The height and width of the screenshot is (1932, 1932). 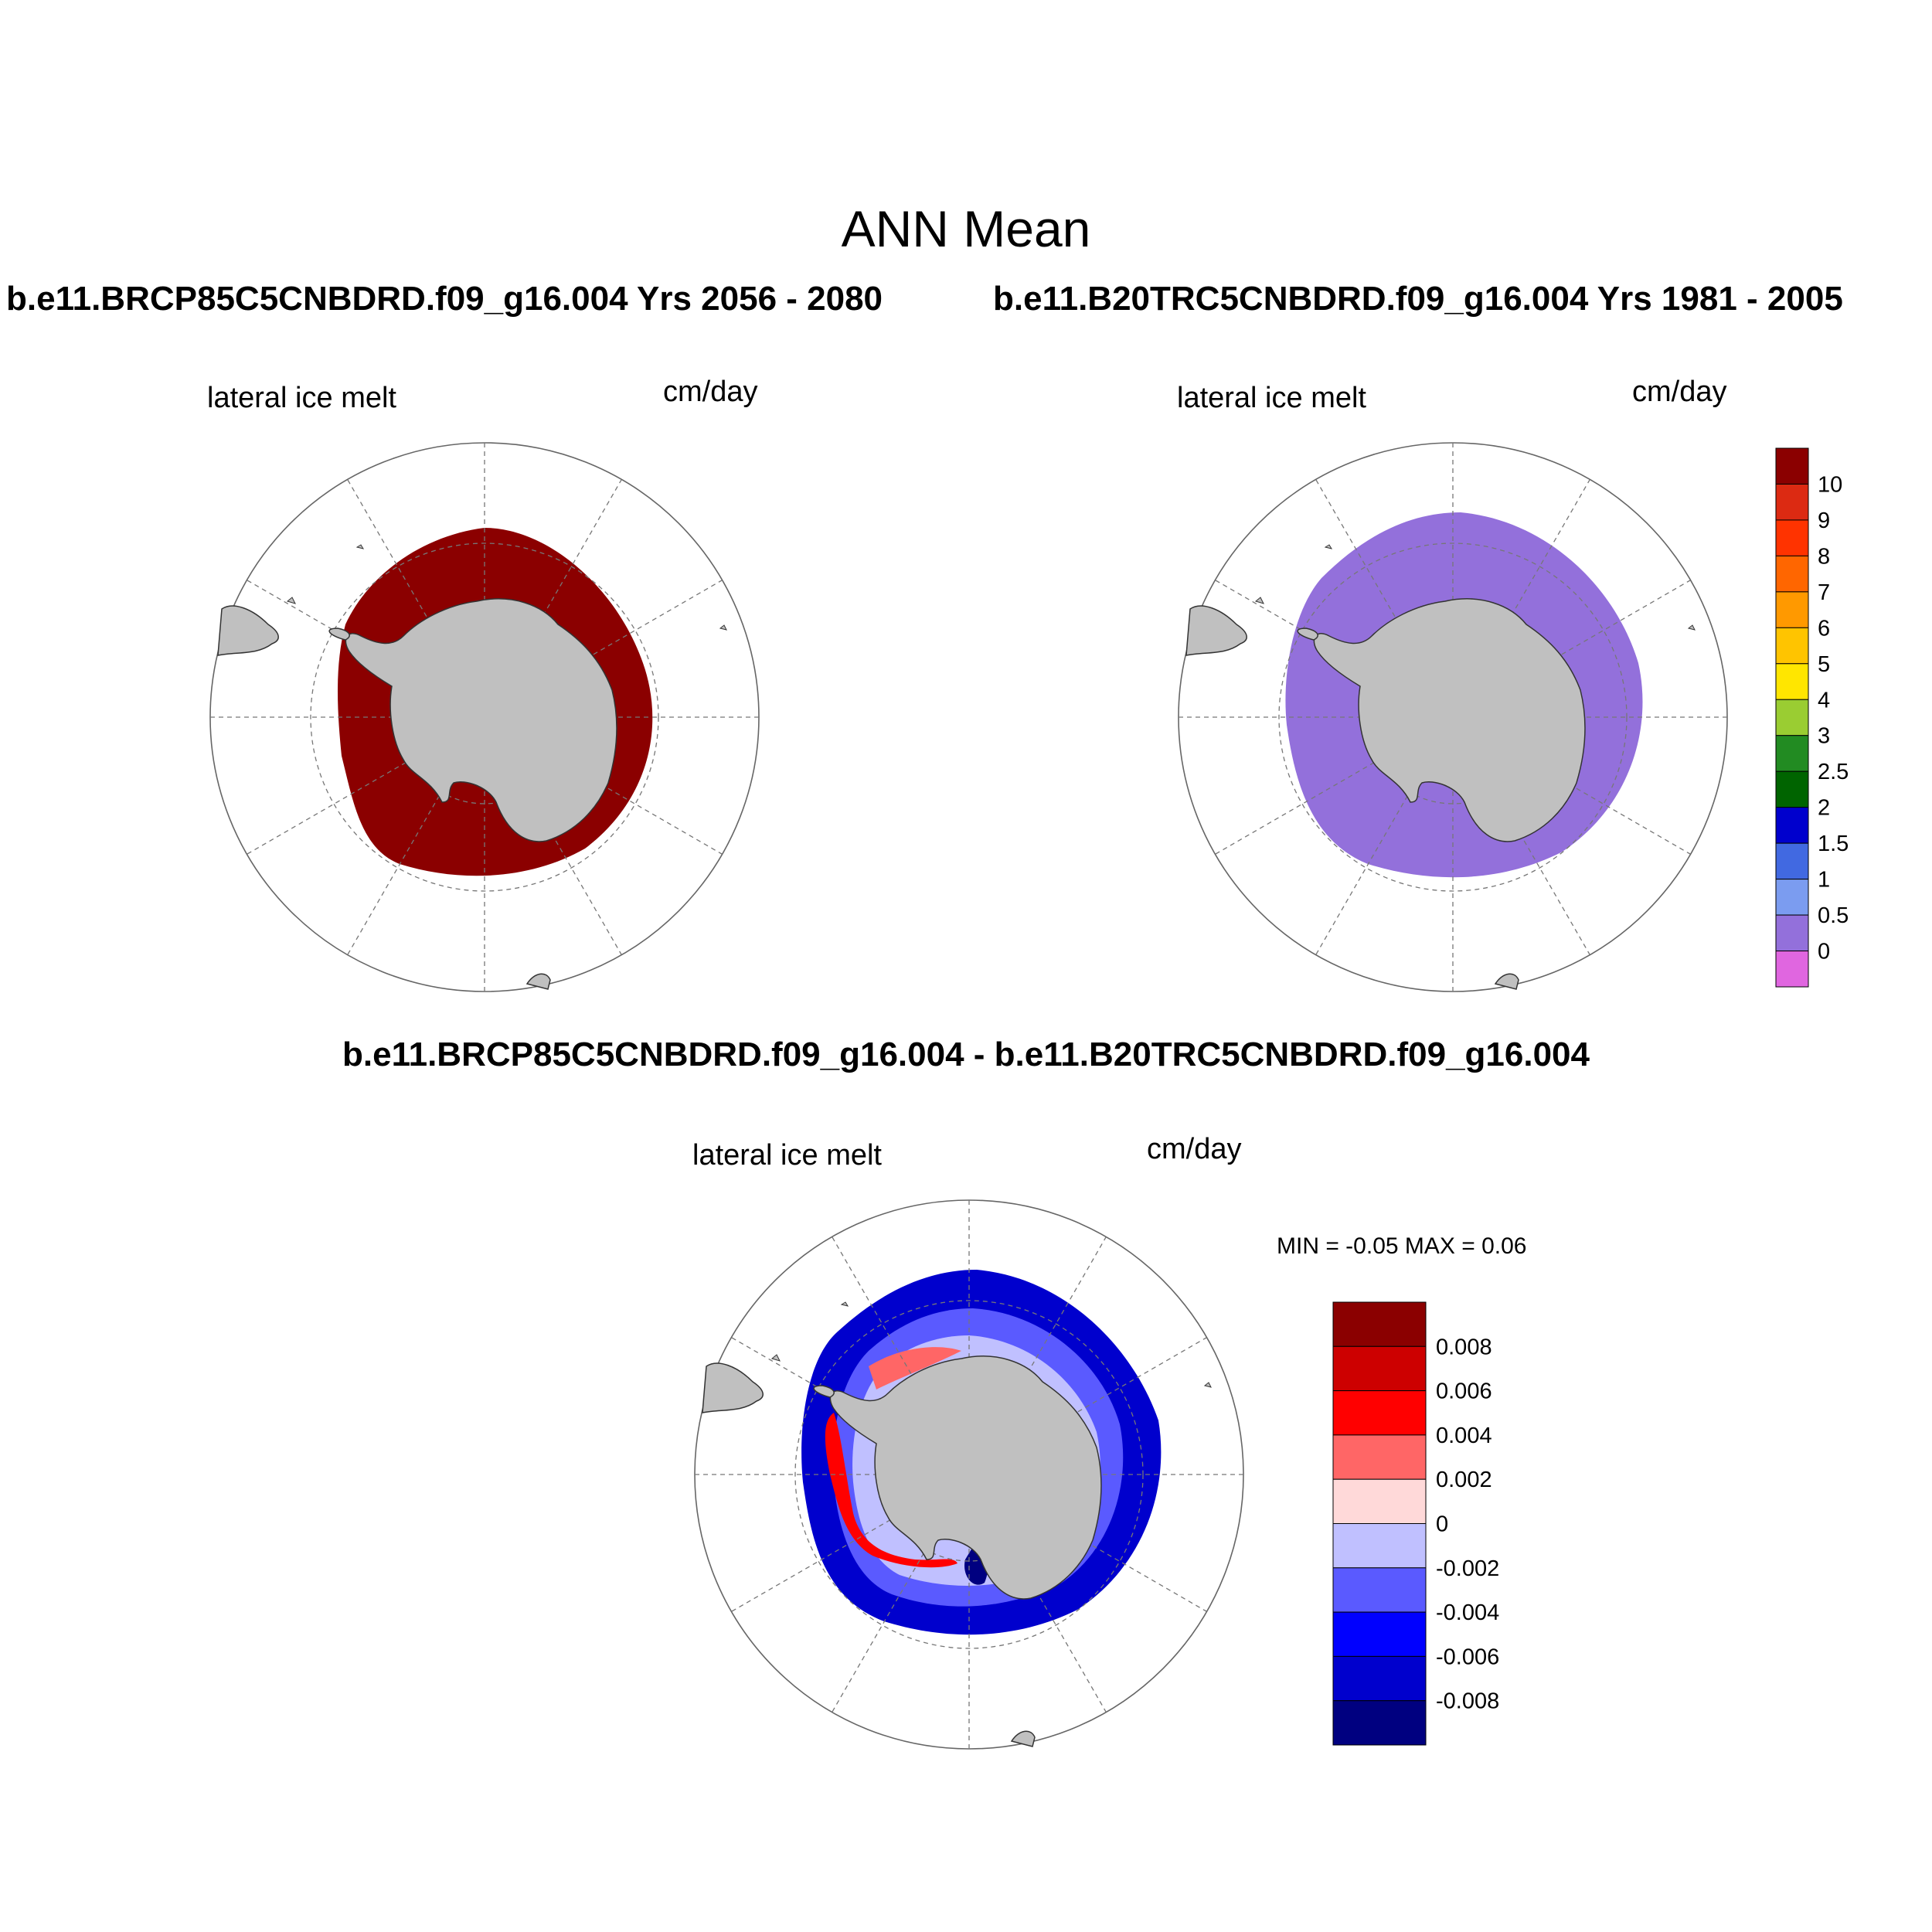 I want to click on colorbar-diff-label: 0.006, so click(x=1464, y=1391).